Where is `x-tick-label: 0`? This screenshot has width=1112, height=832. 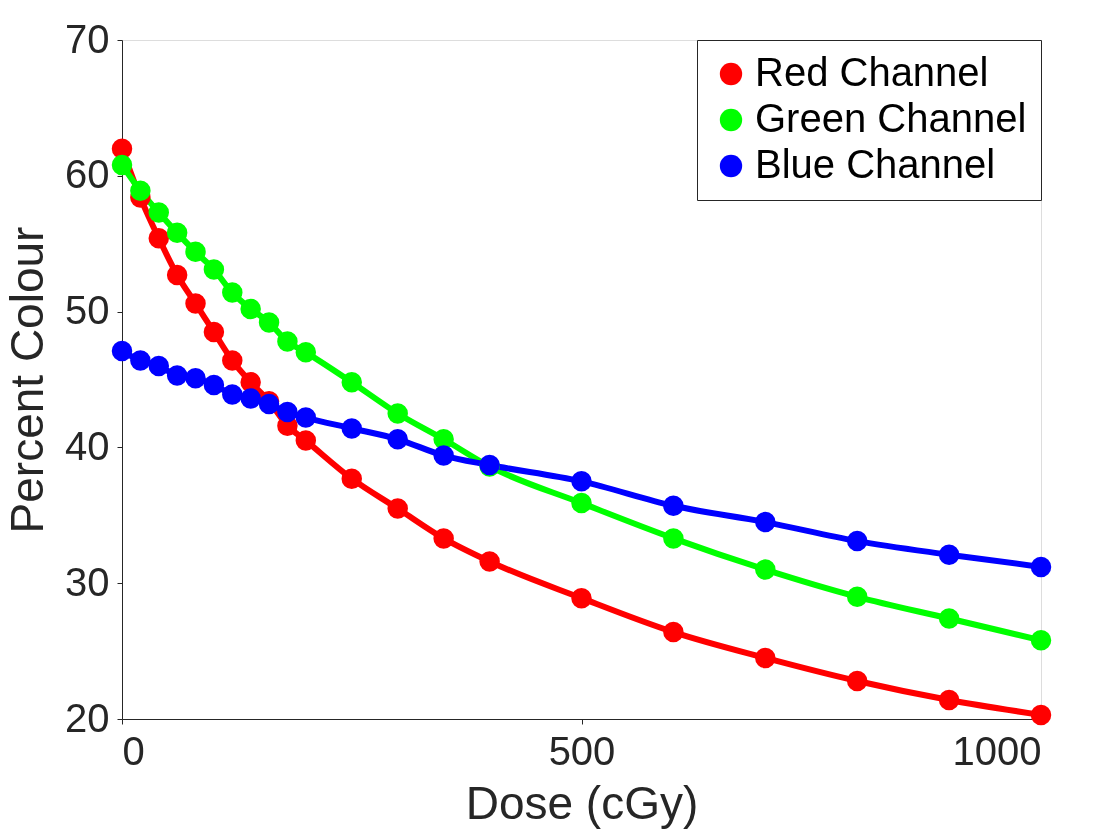
x-tick-label: 0 is located at coordinates (133, 750).